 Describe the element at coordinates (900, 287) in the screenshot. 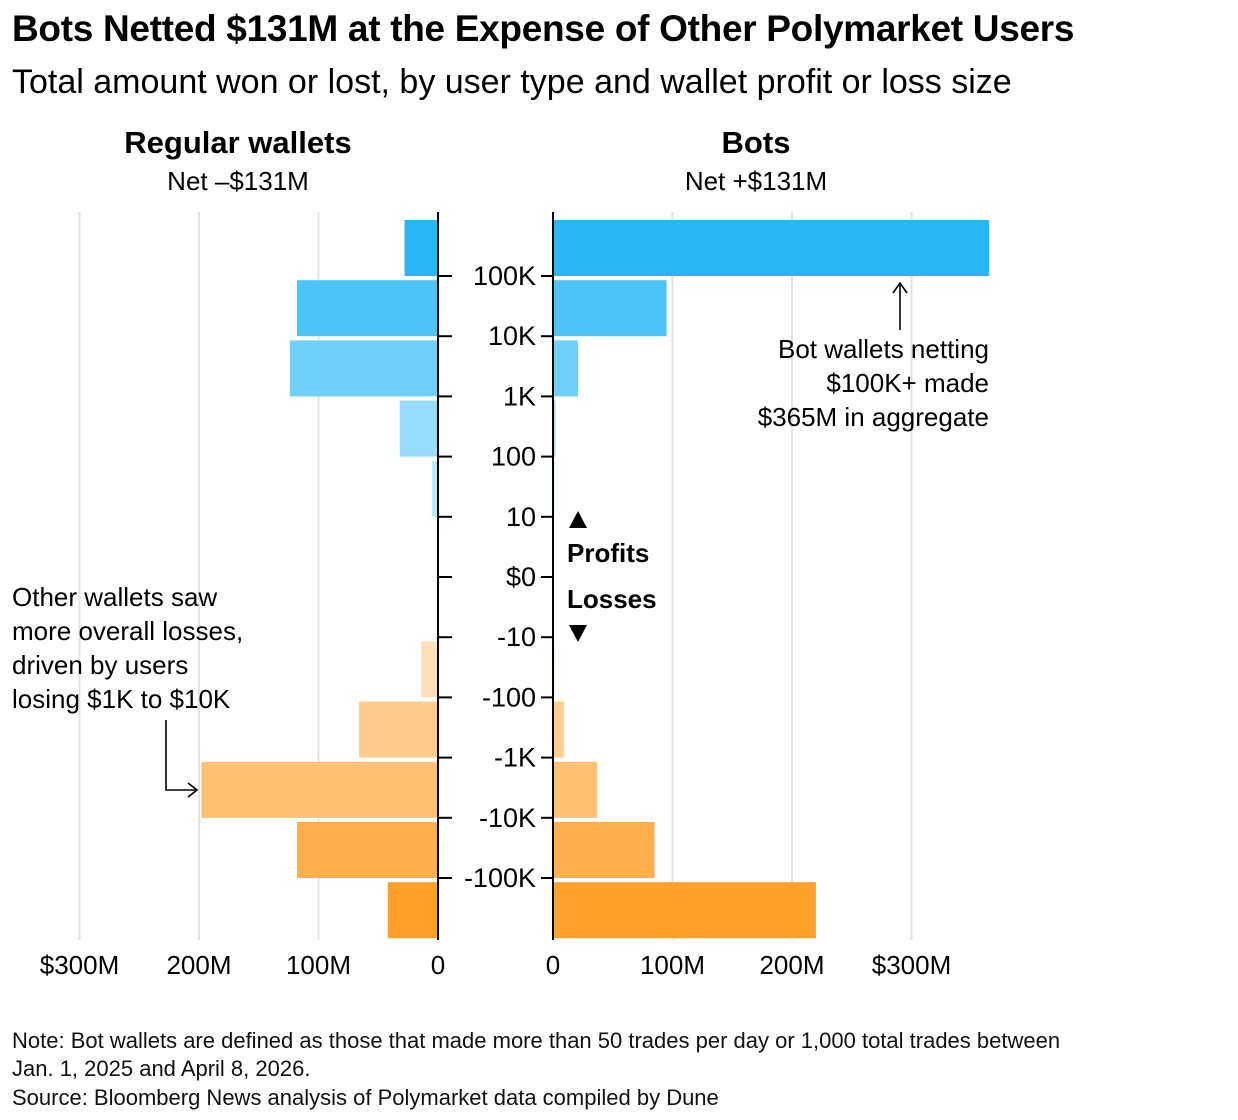

I see `arrow-up-icon` at that location.